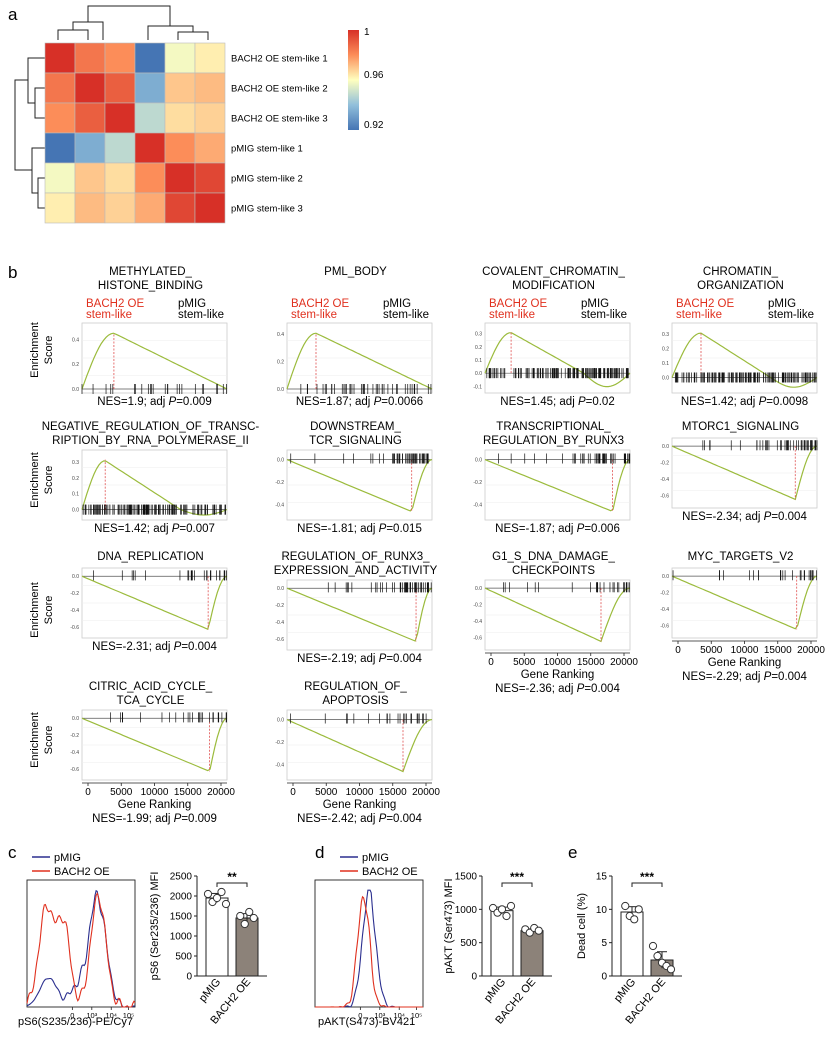 This screenshot has width=828, height=1043. Describe the element at coordinates (75, 495) in the screenshot. I see `y-tick-label: 0.1` at that location.